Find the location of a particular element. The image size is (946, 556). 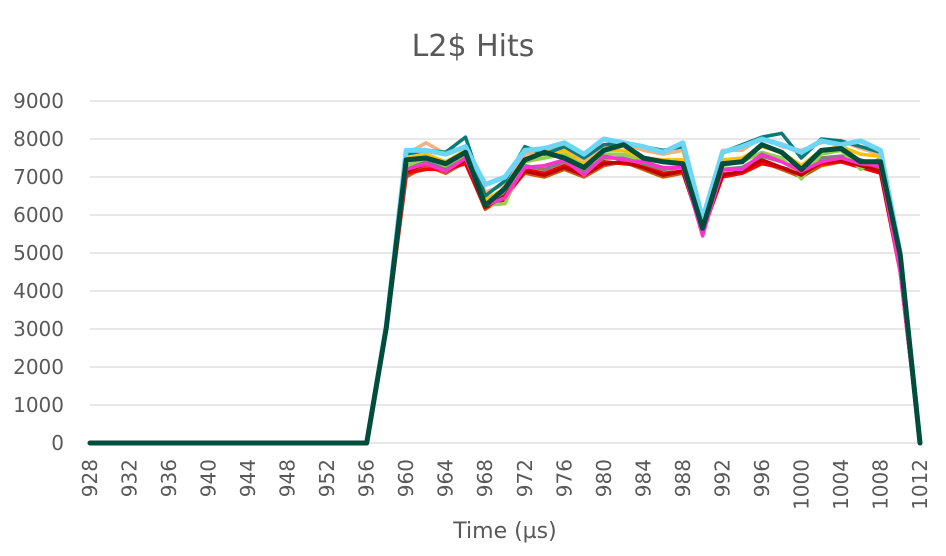

y-tick-label: 0 is located at coordinates (57, 443).